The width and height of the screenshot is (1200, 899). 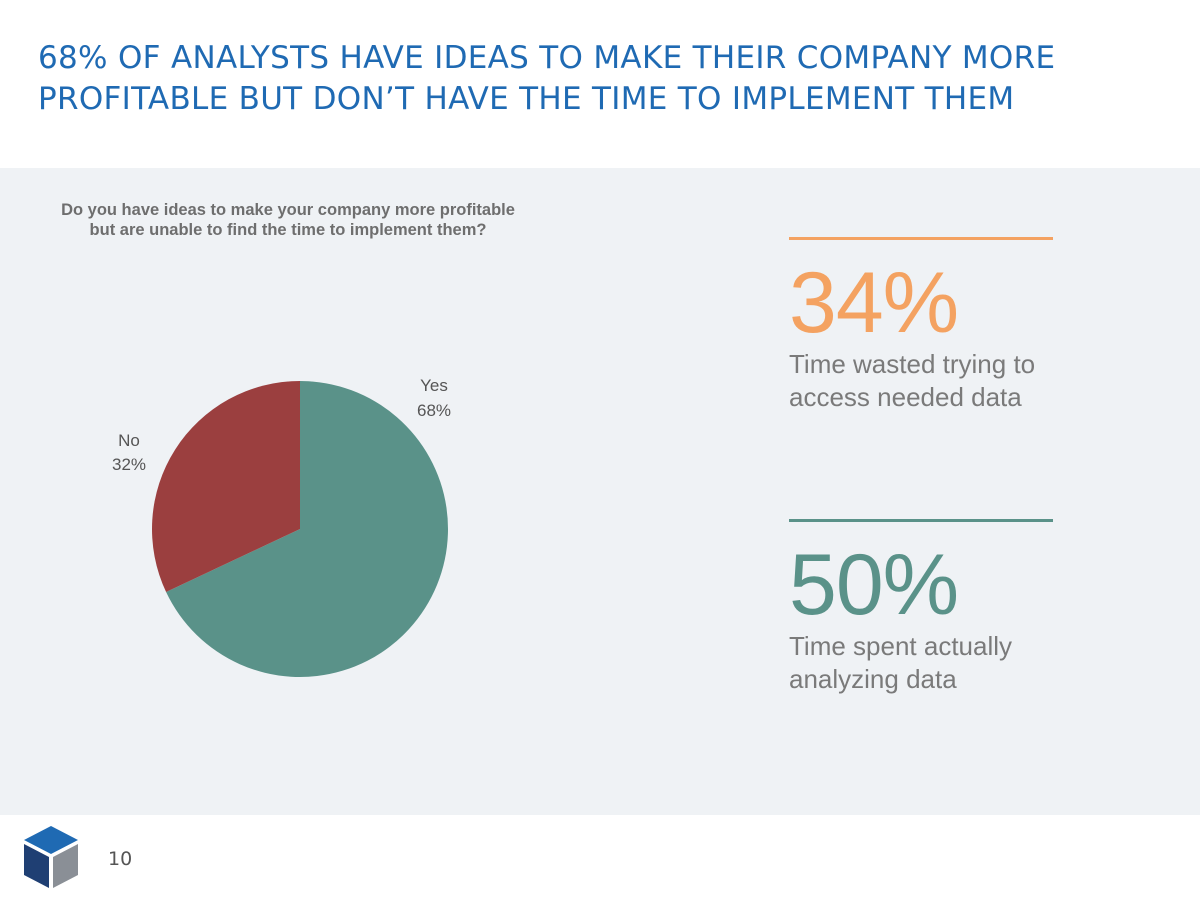 What do you see at coordinates (120, 859) in the screenshot?
I see `page-number: 10` at bounding box center [120, 859].